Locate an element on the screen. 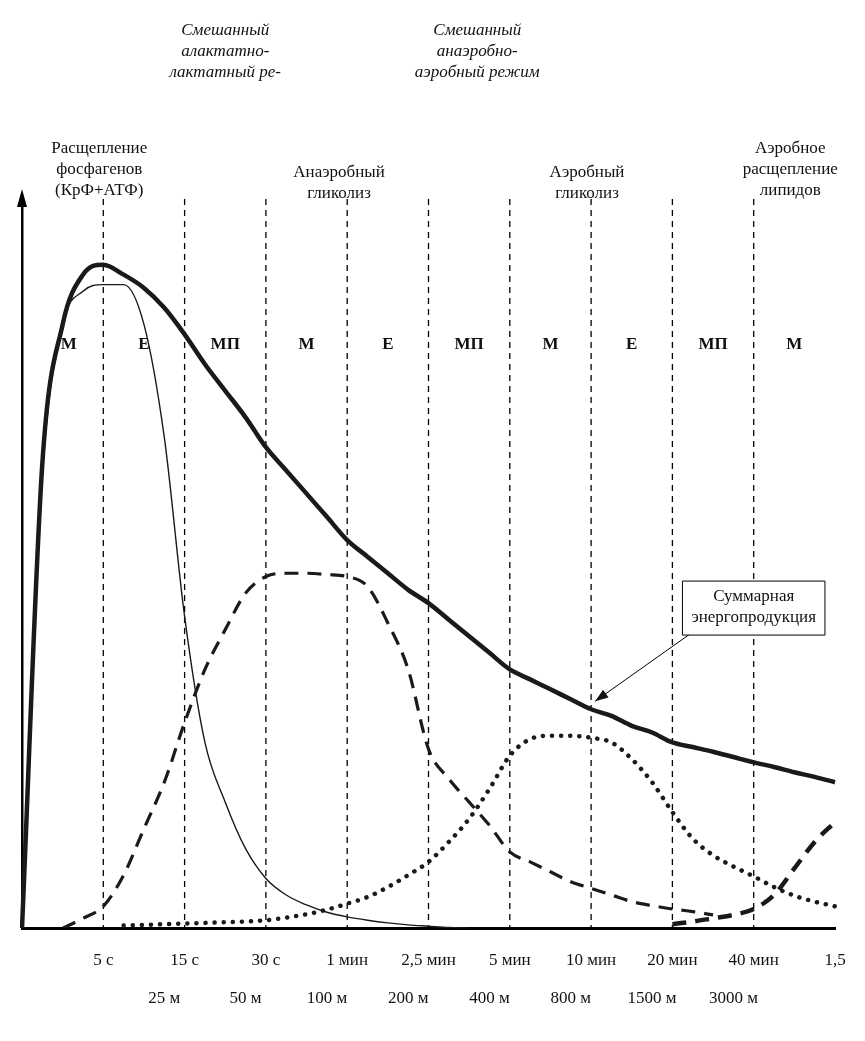 The image size is (865, 1041). text: Расщепление фосфагенов (КрФ+АТФ) is located at coordinates (99, 168).